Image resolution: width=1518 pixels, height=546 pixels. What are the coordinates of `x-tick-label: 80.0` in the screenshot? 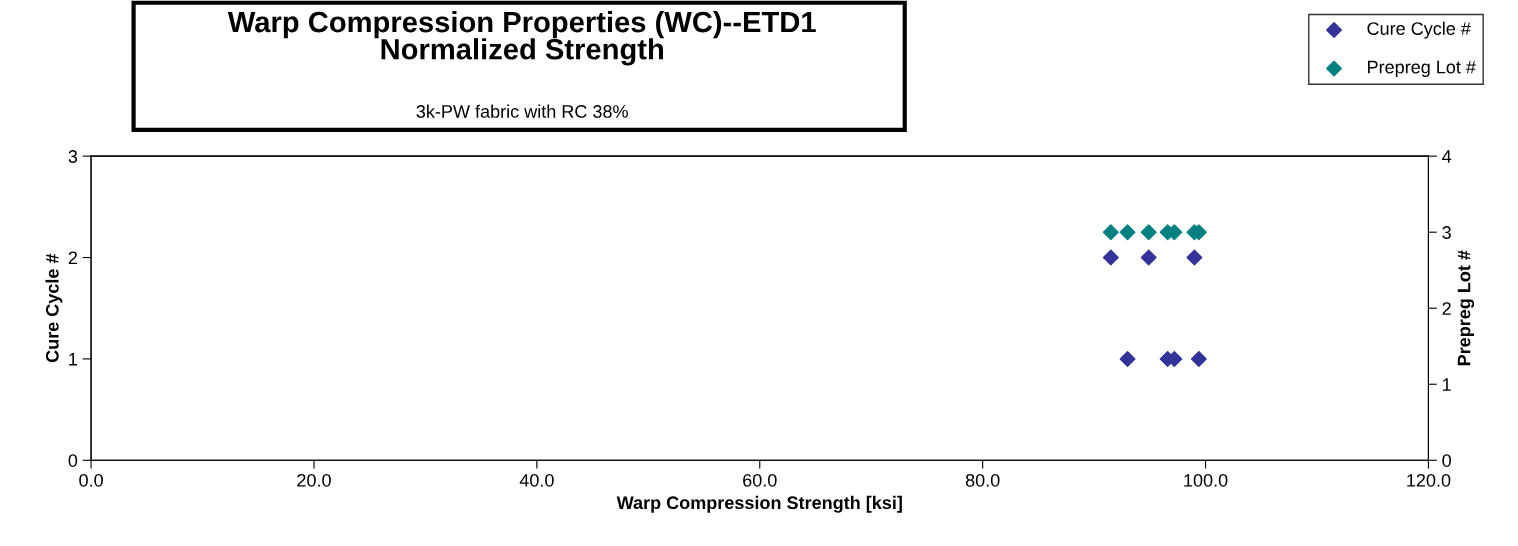 It's located at (982, 480).